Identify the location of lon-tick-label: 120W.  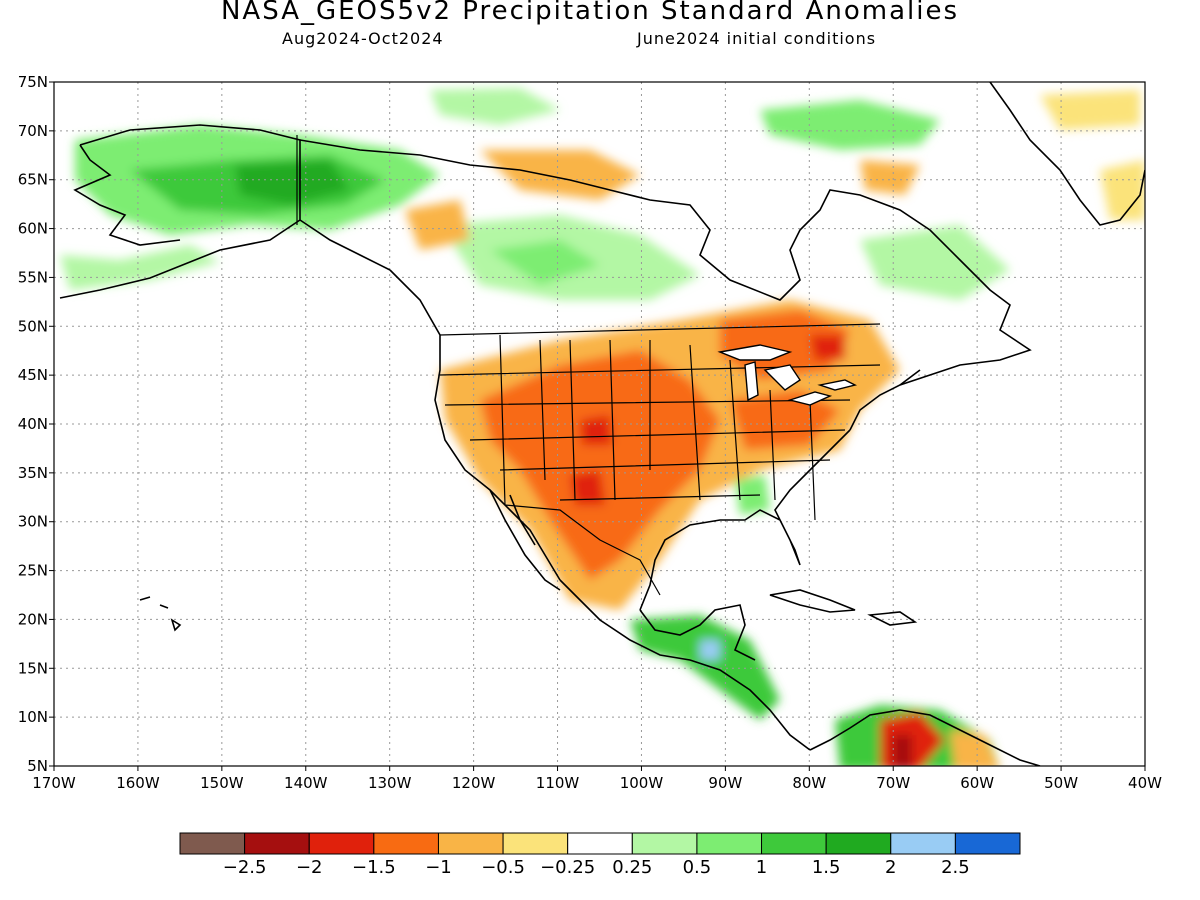
(474, 783).